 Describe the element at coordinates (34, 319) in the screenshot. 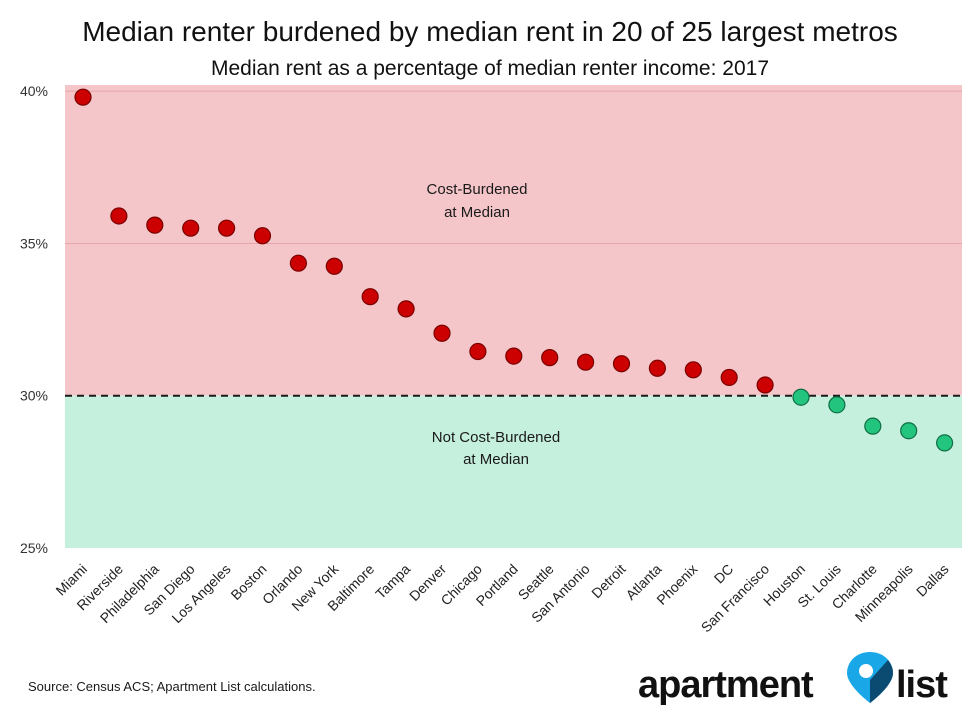

I see `y-axis: 25% 30% 35% 40%` at that location.